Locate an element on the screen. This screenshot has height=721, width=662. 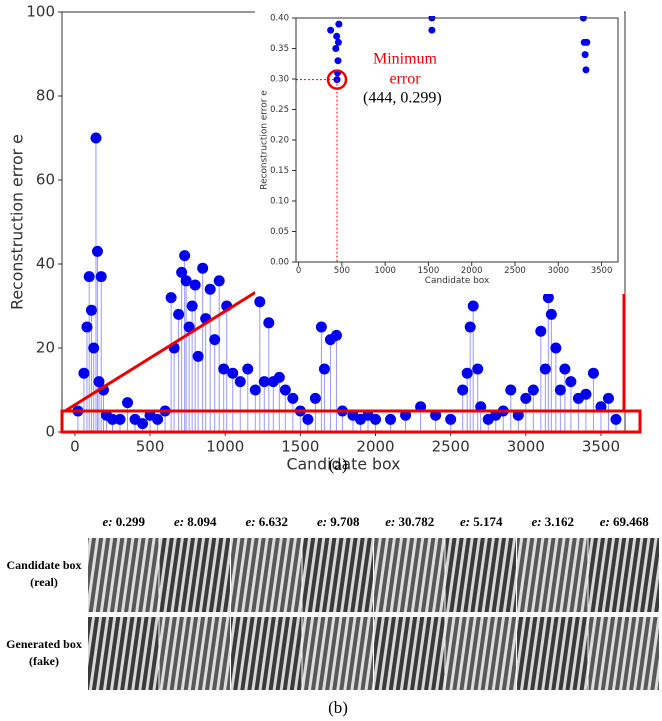
row-label: Candidate box is located at coordinates (43, 565).